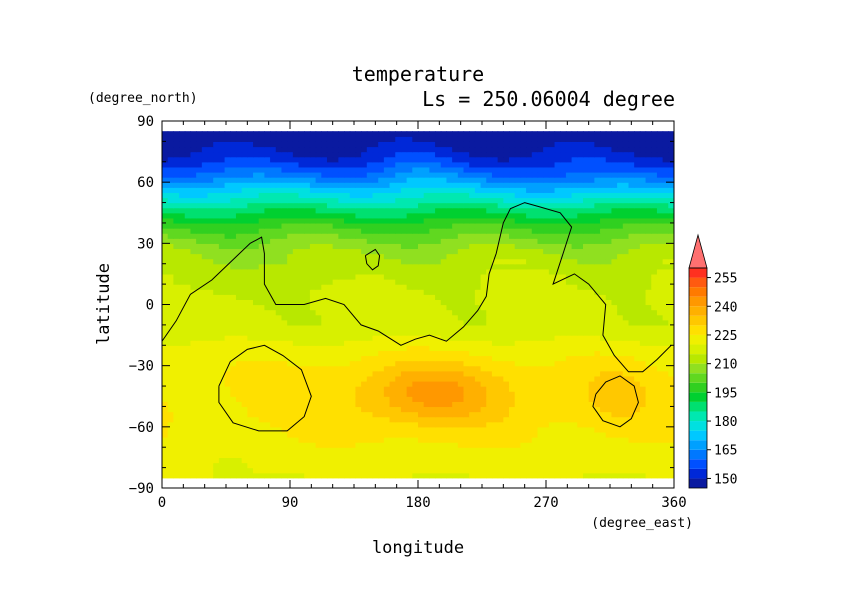  What do you see at coordinates (418, 74) in the screenshot?
I see `chart-title: temperature` at bounding box center [418, 74].